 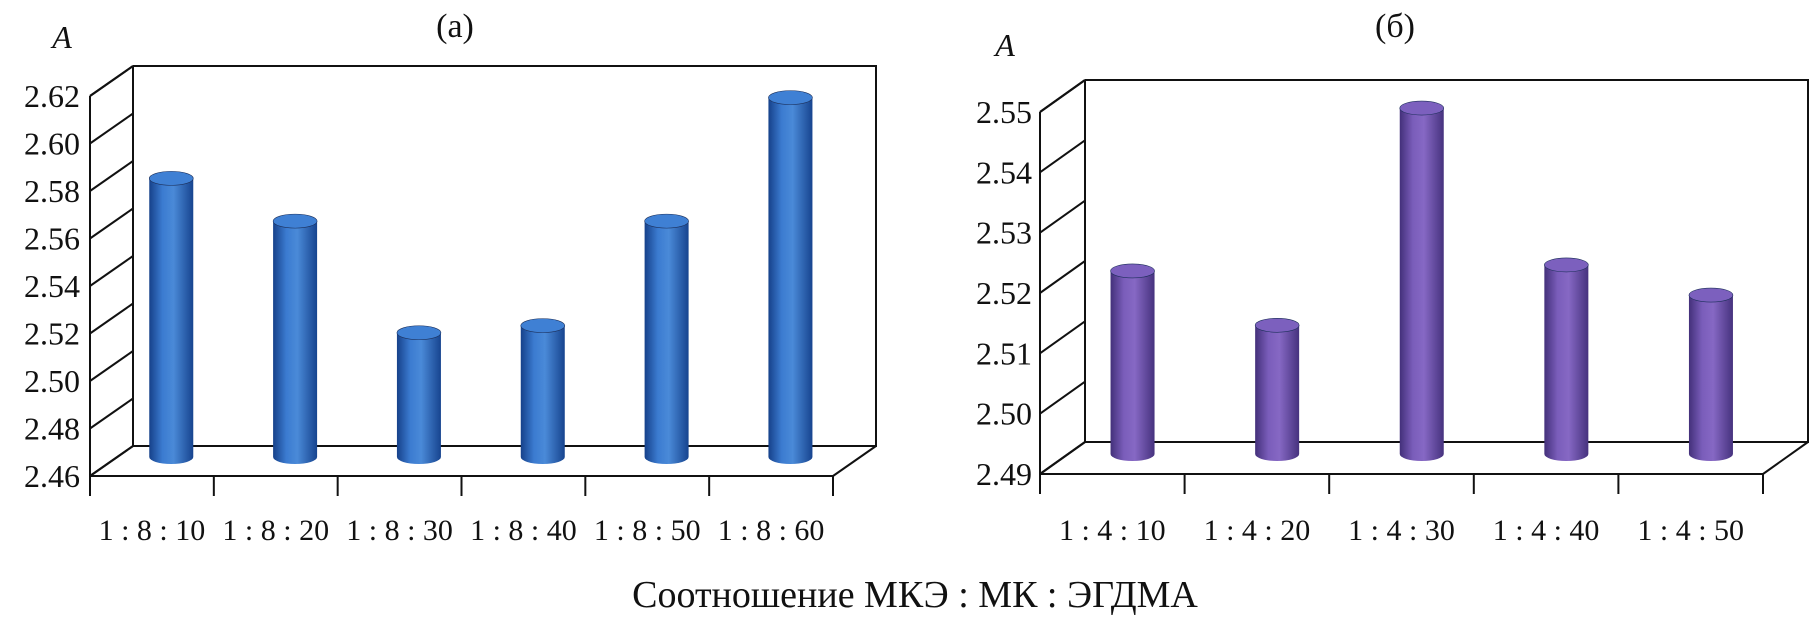 What do you see at coordinates (1395, 26) in the screenshot?
I see `chart-b-title: (б)` at bounding box center [1395, 26].